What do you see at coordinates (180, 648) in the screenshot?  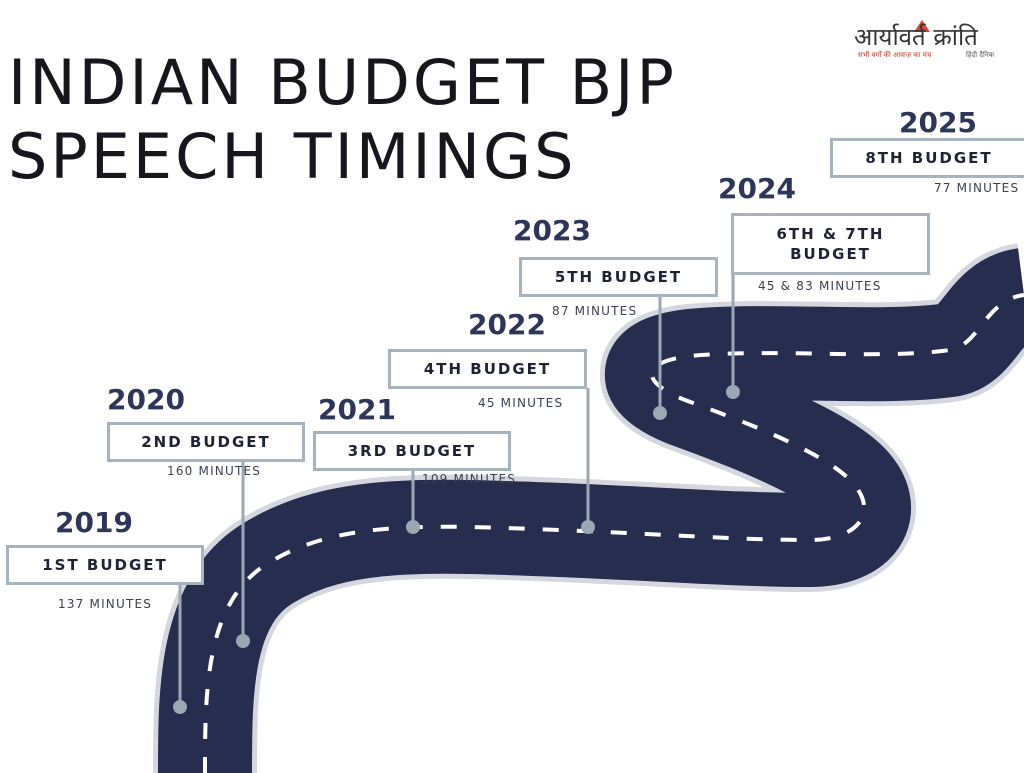 I see `connector-2019` at bounding box center [180, 648].